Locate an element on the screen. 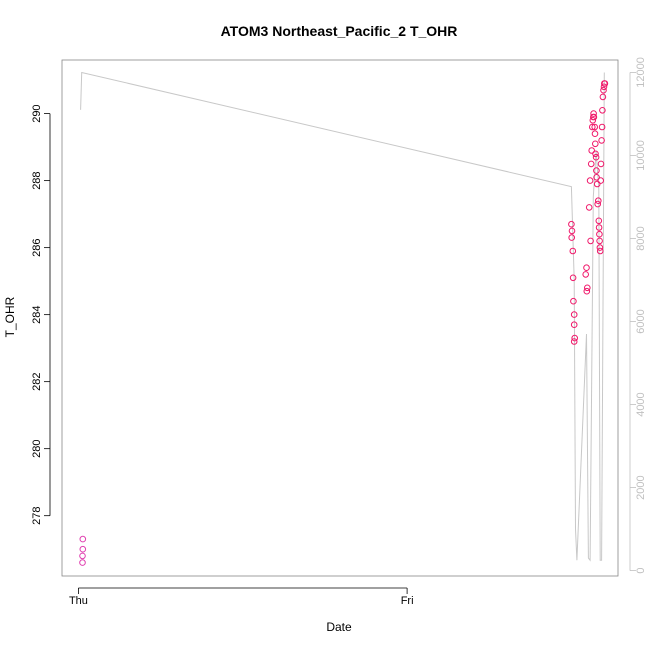 The height and width of the screenshot is (655, 650). x-axis-label: Date is located at coordinates (339, 627).